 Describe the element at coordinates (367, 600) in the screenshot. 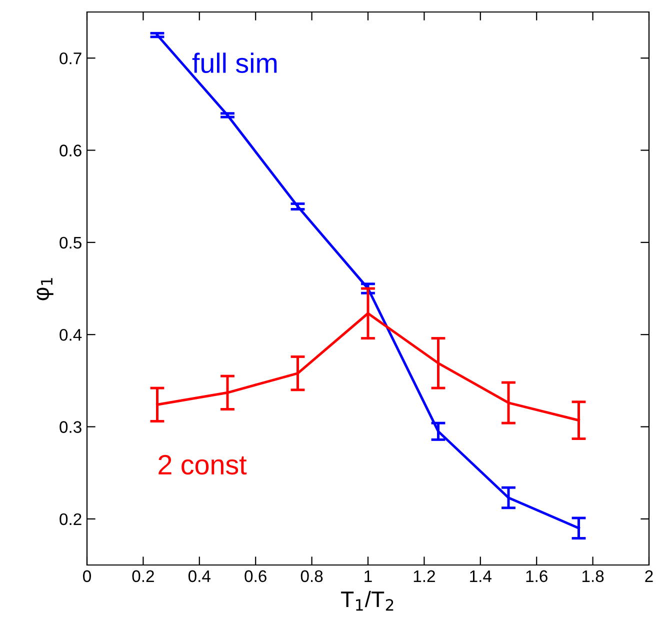

I see `x-axis-title: T$_{1}$/T$_{2}$` at that location.